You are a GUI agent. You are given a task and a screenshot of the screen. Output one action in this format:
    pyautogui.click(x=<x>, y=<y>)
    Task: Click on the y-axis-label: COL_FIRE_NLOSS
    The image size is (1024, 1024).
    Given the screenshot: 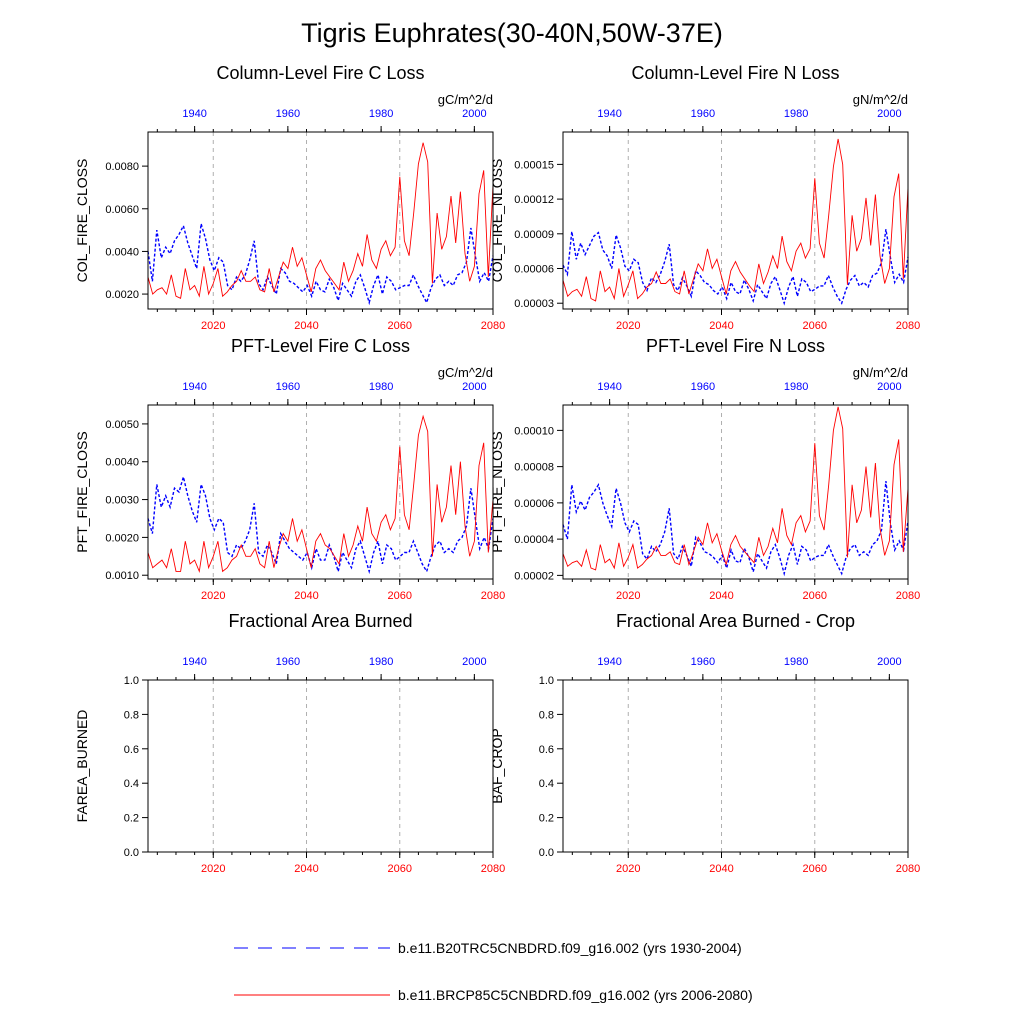 What is the action you would take?
    pyautogui.click(x=497, y=221)
    